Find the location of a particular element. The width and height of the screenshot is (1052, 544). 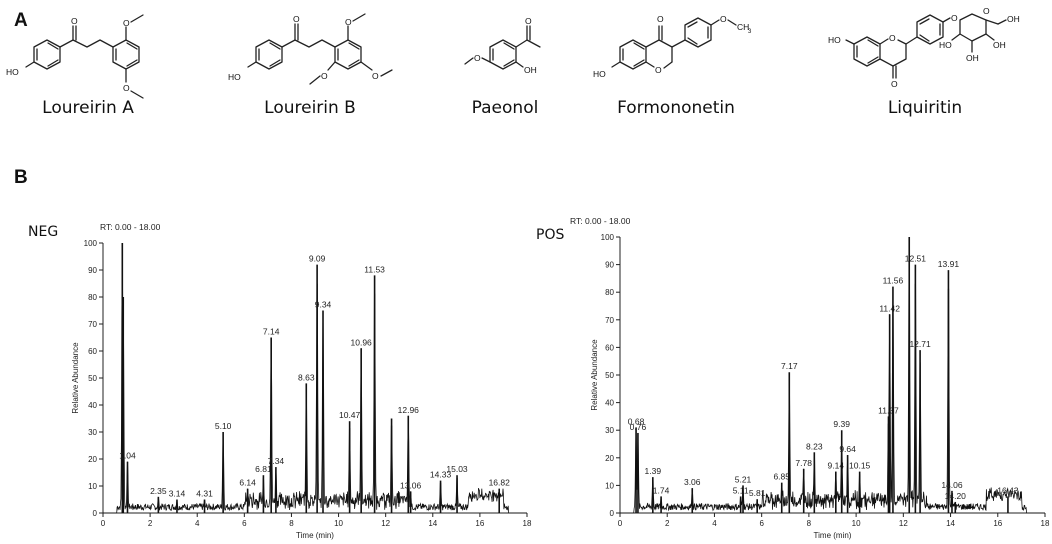

peak-label: 11.42 is located at coordinates (889, 308).